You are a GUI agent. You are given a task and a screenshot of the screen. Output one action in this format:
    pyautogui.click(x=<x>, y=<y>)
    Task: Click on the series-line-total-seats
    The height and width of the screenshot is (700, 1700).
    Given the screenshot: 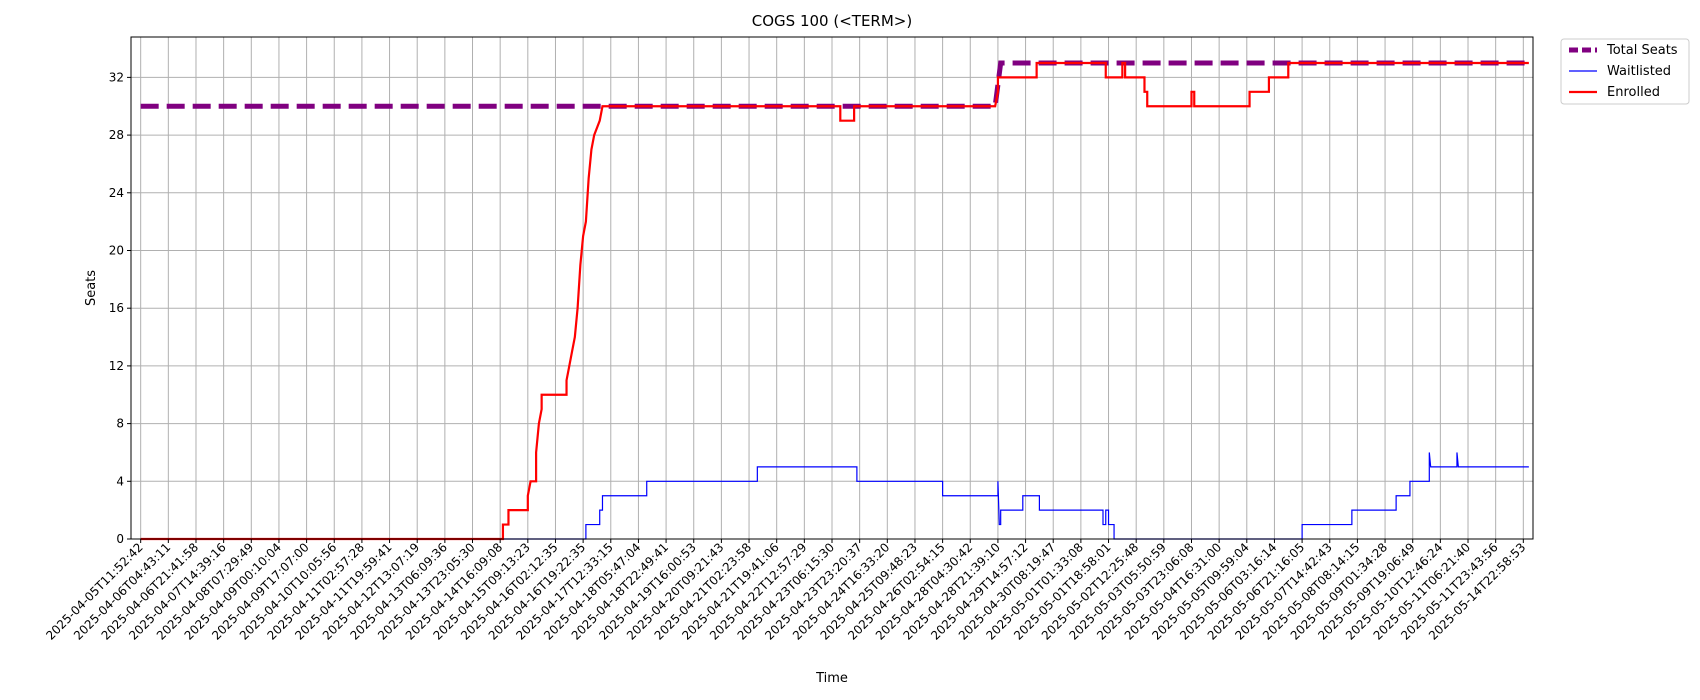 What is the action you would take?
    pyautogui.click(x=834, y=84)
    